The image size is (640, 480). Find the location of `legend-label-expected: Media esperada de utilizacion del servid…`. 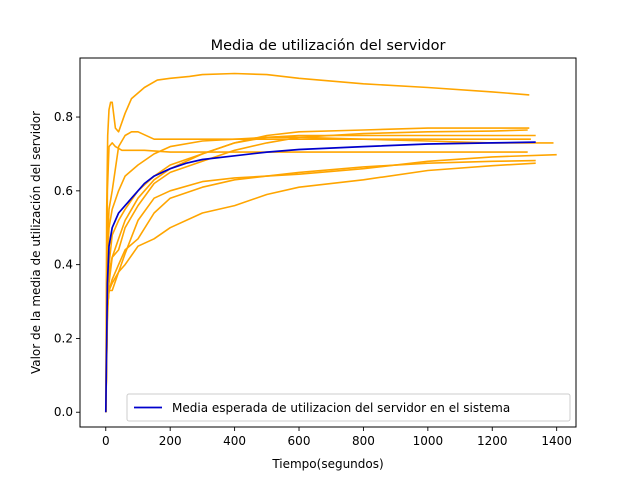

legend-label-expected: Media esperada de utilizacion del servid… is located at coordinates (341, 408).